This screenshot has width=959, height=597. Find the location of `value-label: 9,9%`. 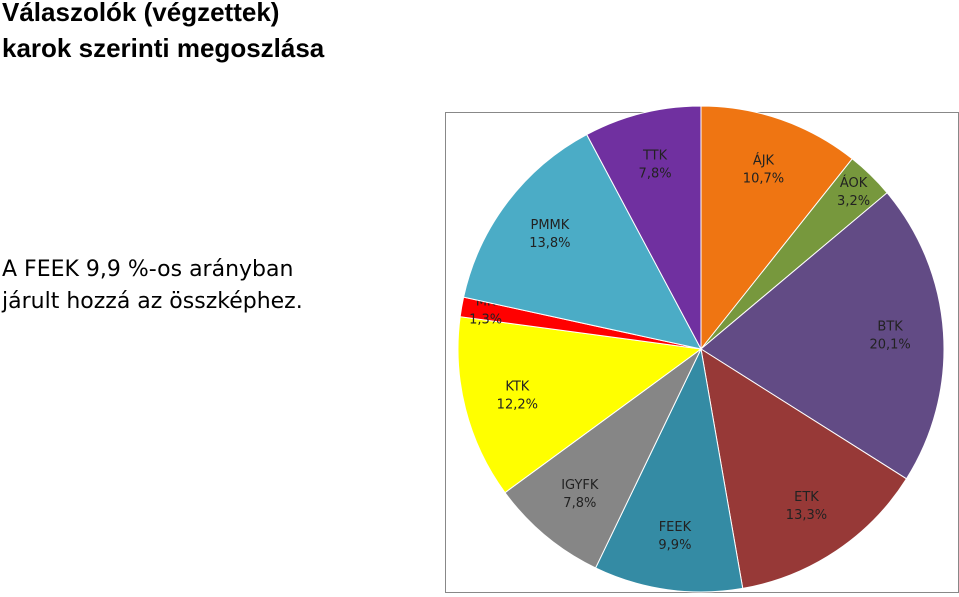

value-label: 9,9% is located at coordinates (674, 545).